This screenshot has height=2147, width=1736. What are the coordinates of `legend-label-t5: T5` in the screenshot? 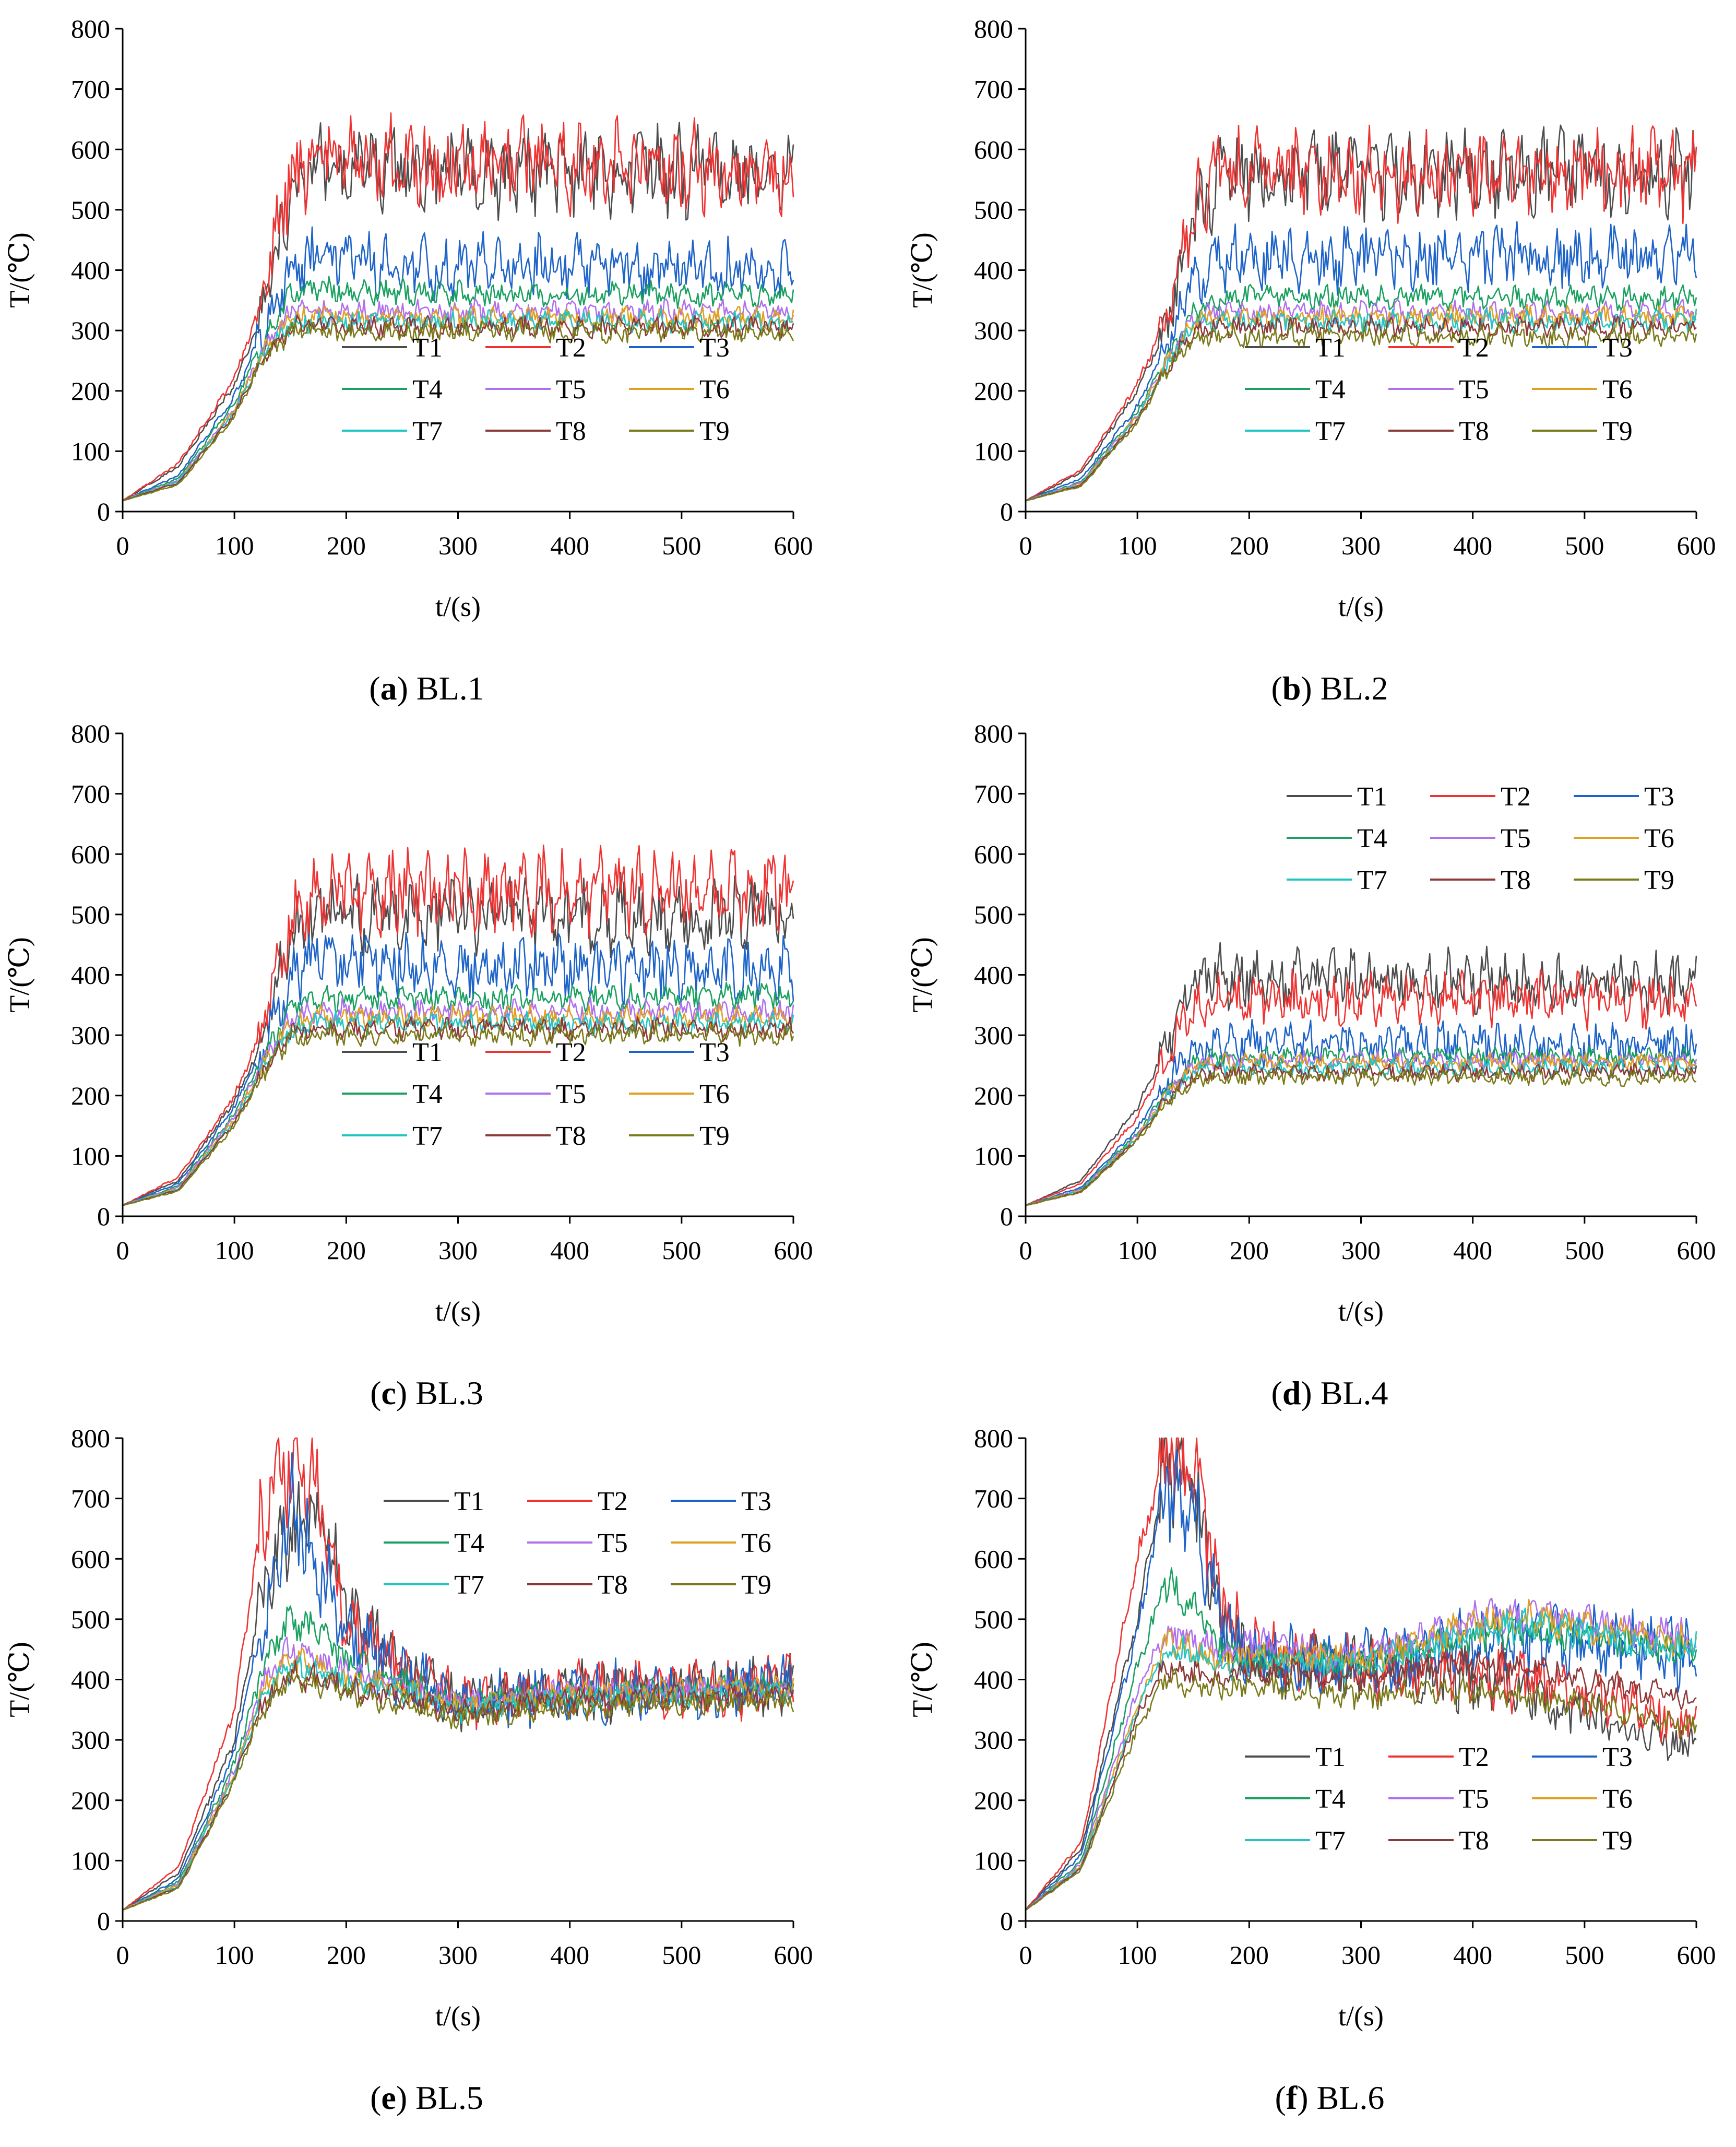 It's located at (1474, 1799).